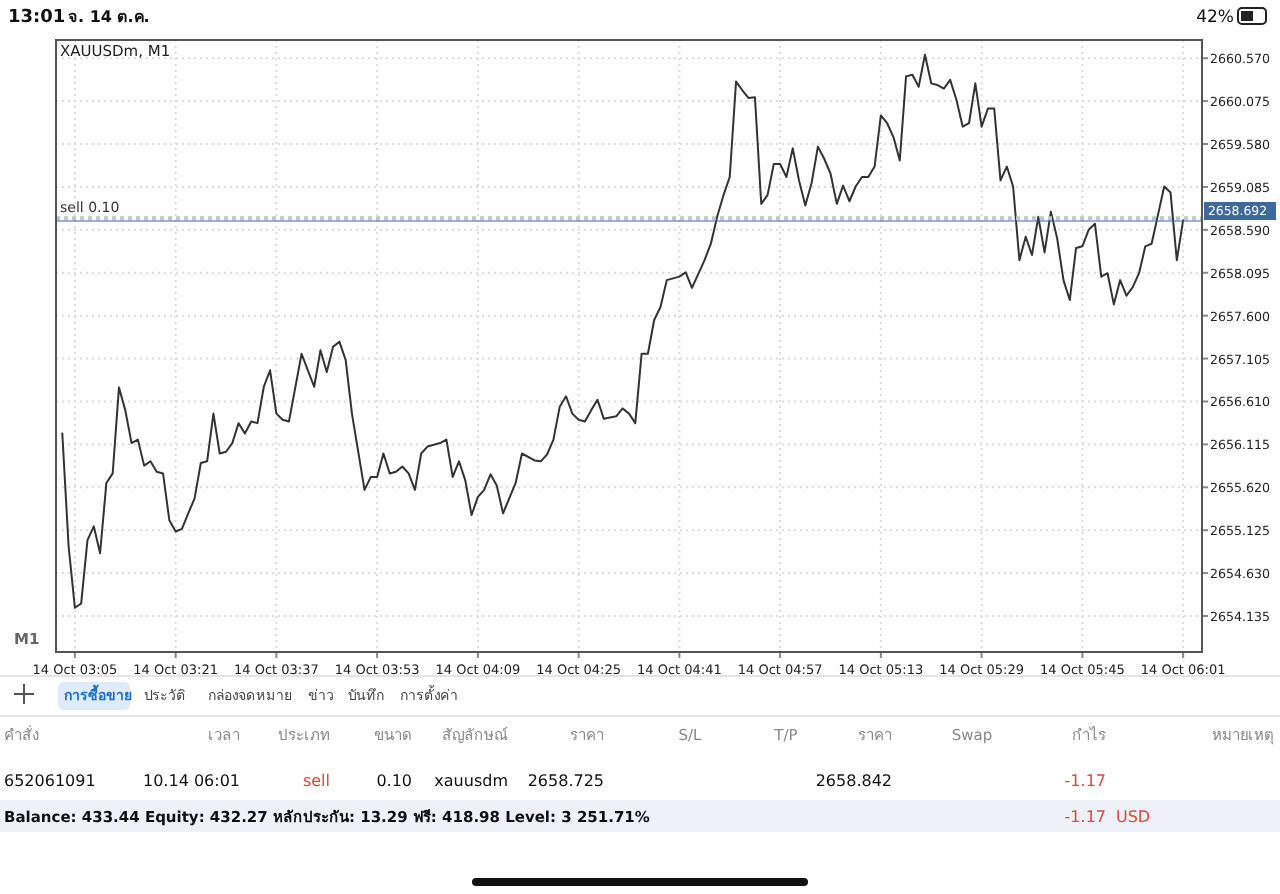 The width and height of the screenshot is (1280, 894). I want to click on text: 2658.725, so click(565, 781).